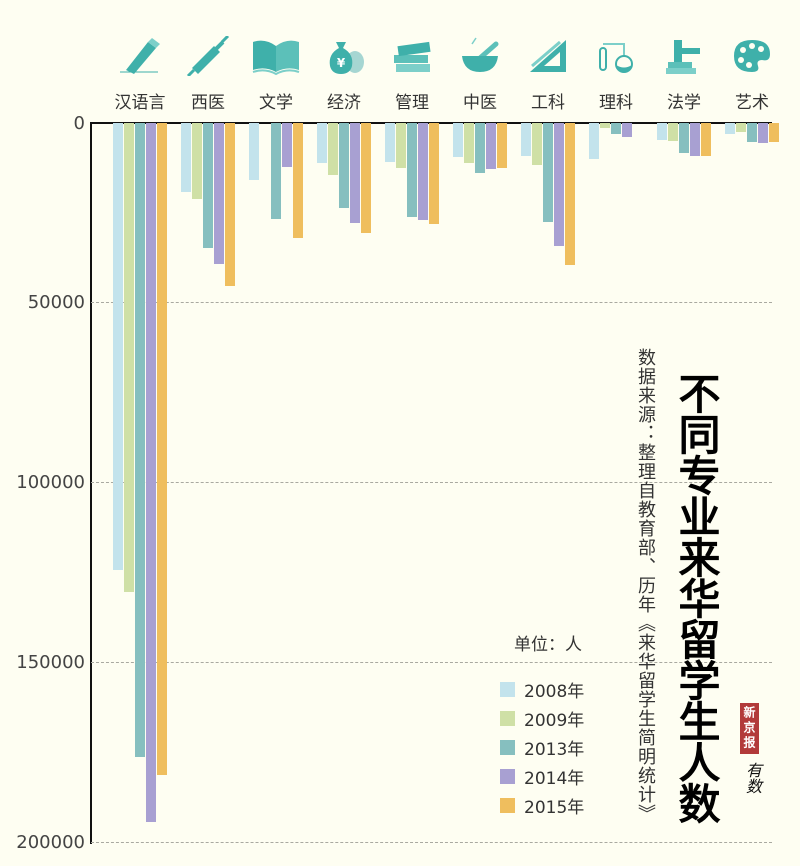 This screenshot has height=866, width=800. I want to click on legend-label: 2014年, so click(554, 779).